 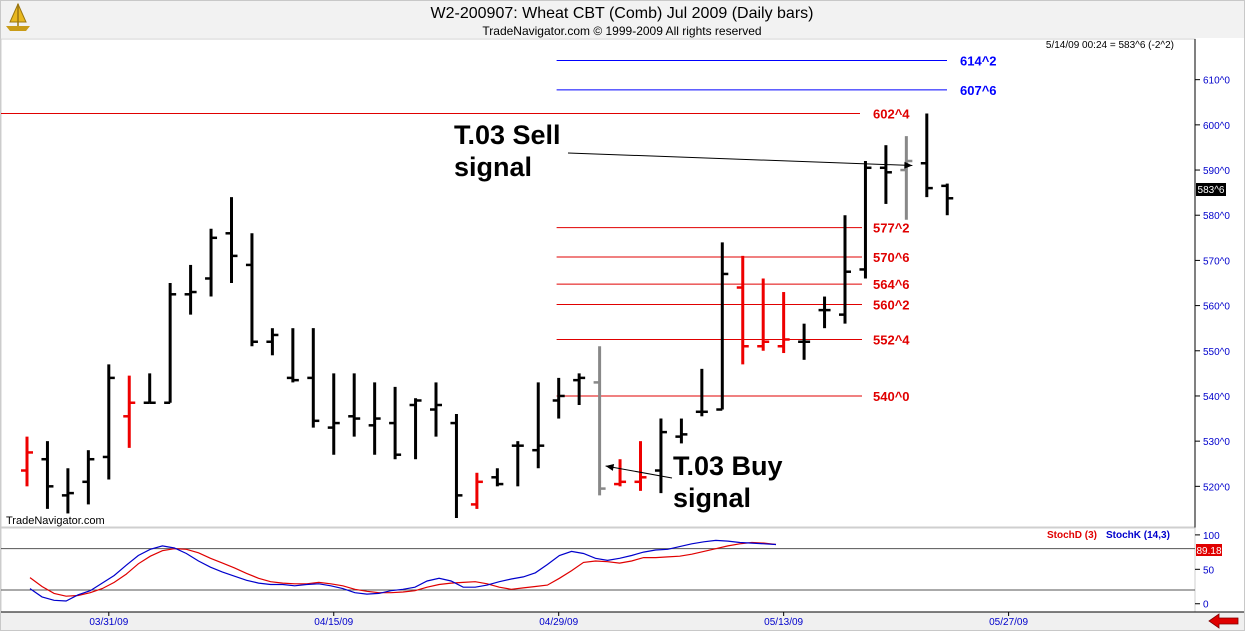 I want to click on level-label-1: 607^6, so click(x=978, y=90).